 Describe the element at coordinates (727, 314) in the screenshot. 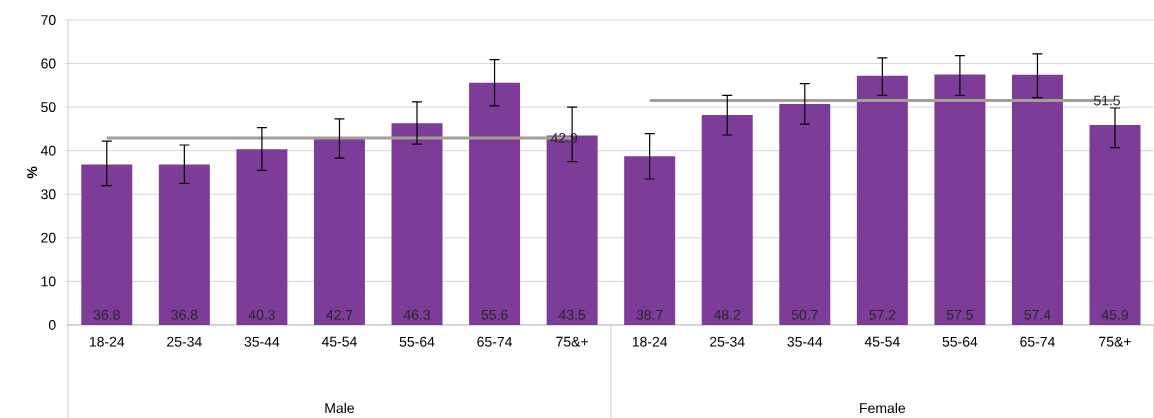

I see `data-label: 48.2` at that location.